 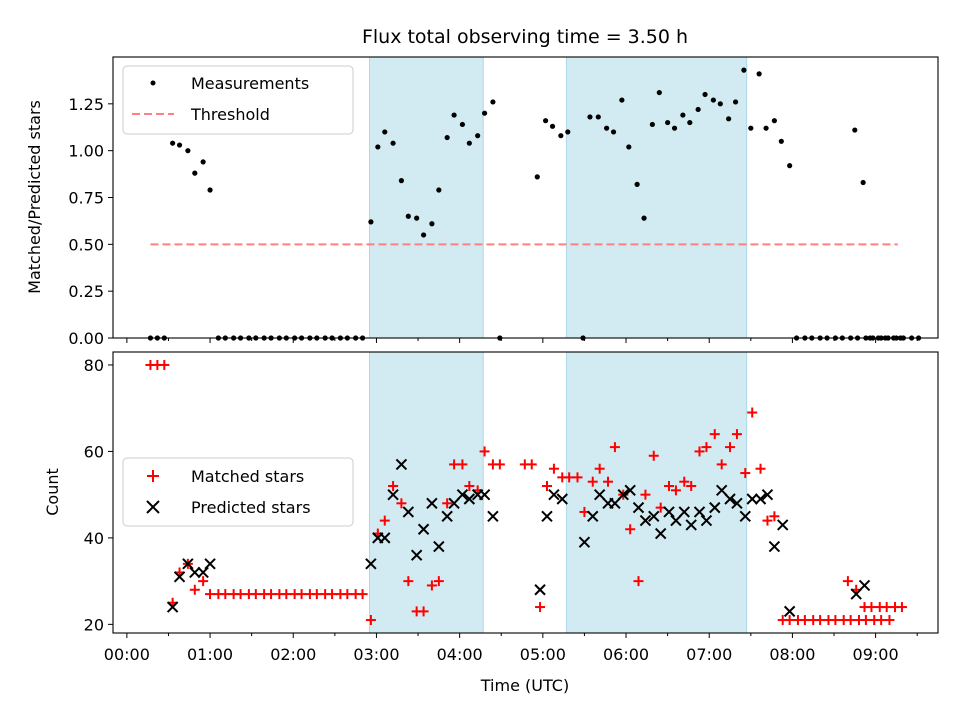 I want to click on legend-threshold-label: Threshold, so click(x=230, y=114).